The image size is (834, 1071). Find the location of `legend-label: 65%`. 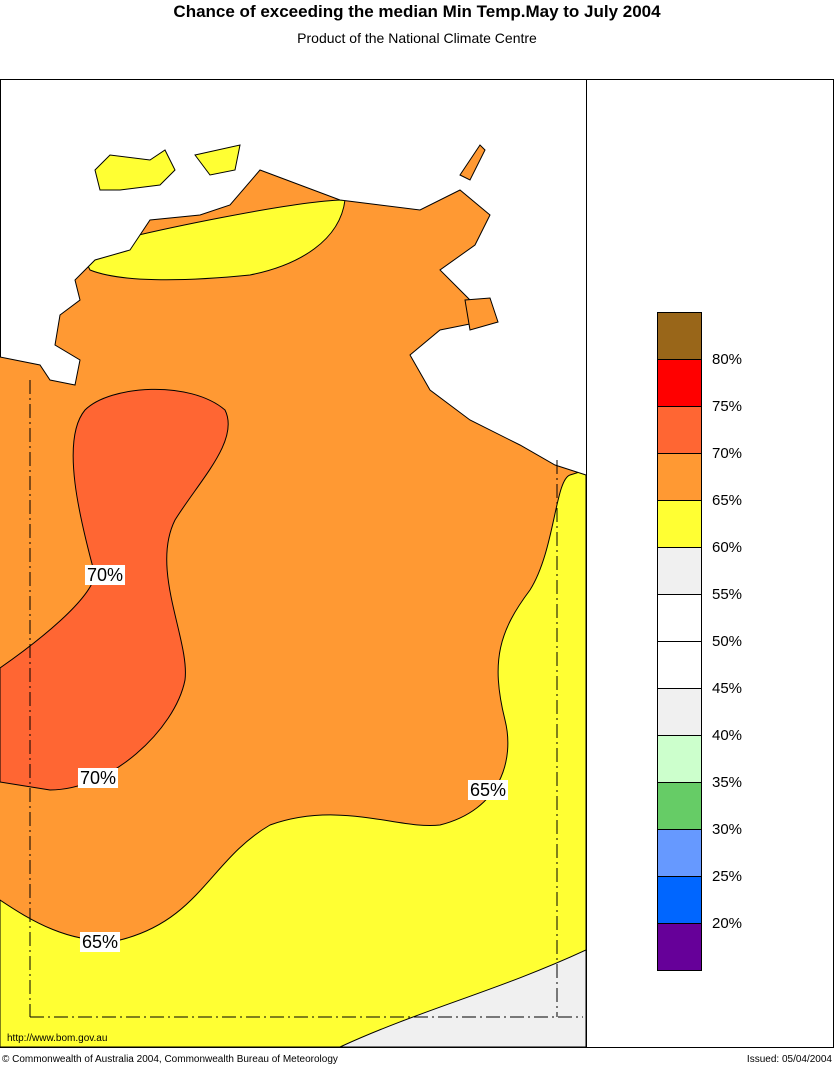

legend-label: 65% is located at coordinates (727, 500).